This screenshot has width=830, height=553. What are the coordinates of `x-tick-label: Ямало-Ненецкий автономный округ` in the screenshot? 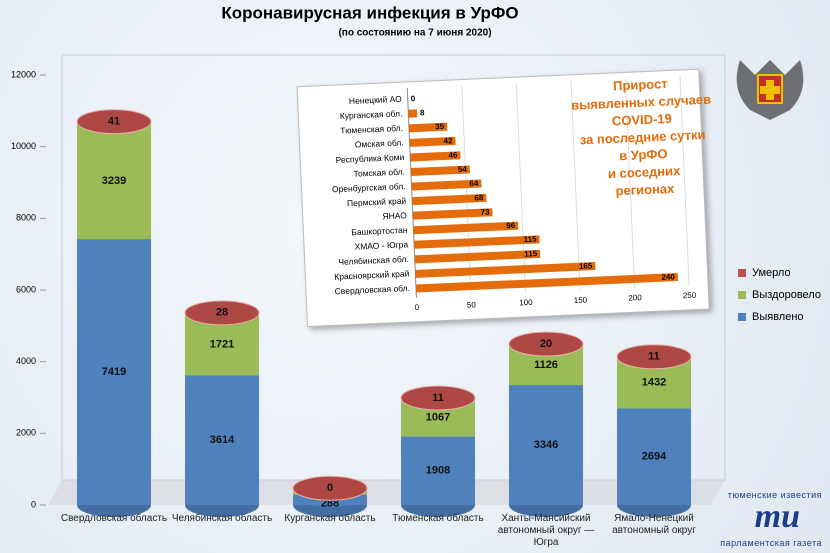 It's located at (654, 524).